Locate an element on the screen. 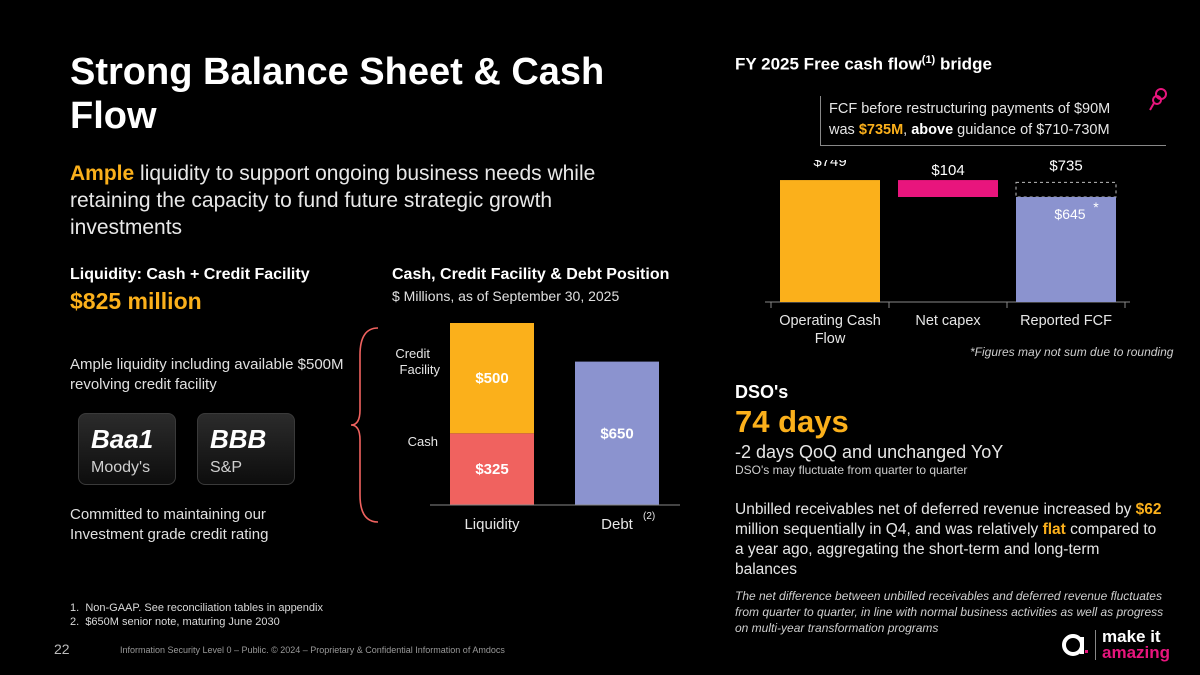  lead-highlight: Ample is located at coordinates (102, 173).